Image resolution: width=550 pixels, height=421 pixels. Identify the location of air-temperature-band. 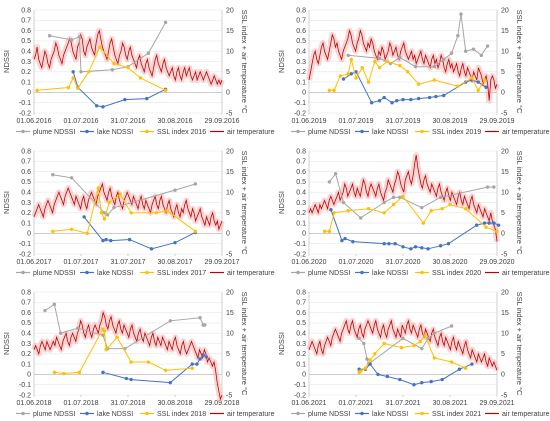
(403, 344).